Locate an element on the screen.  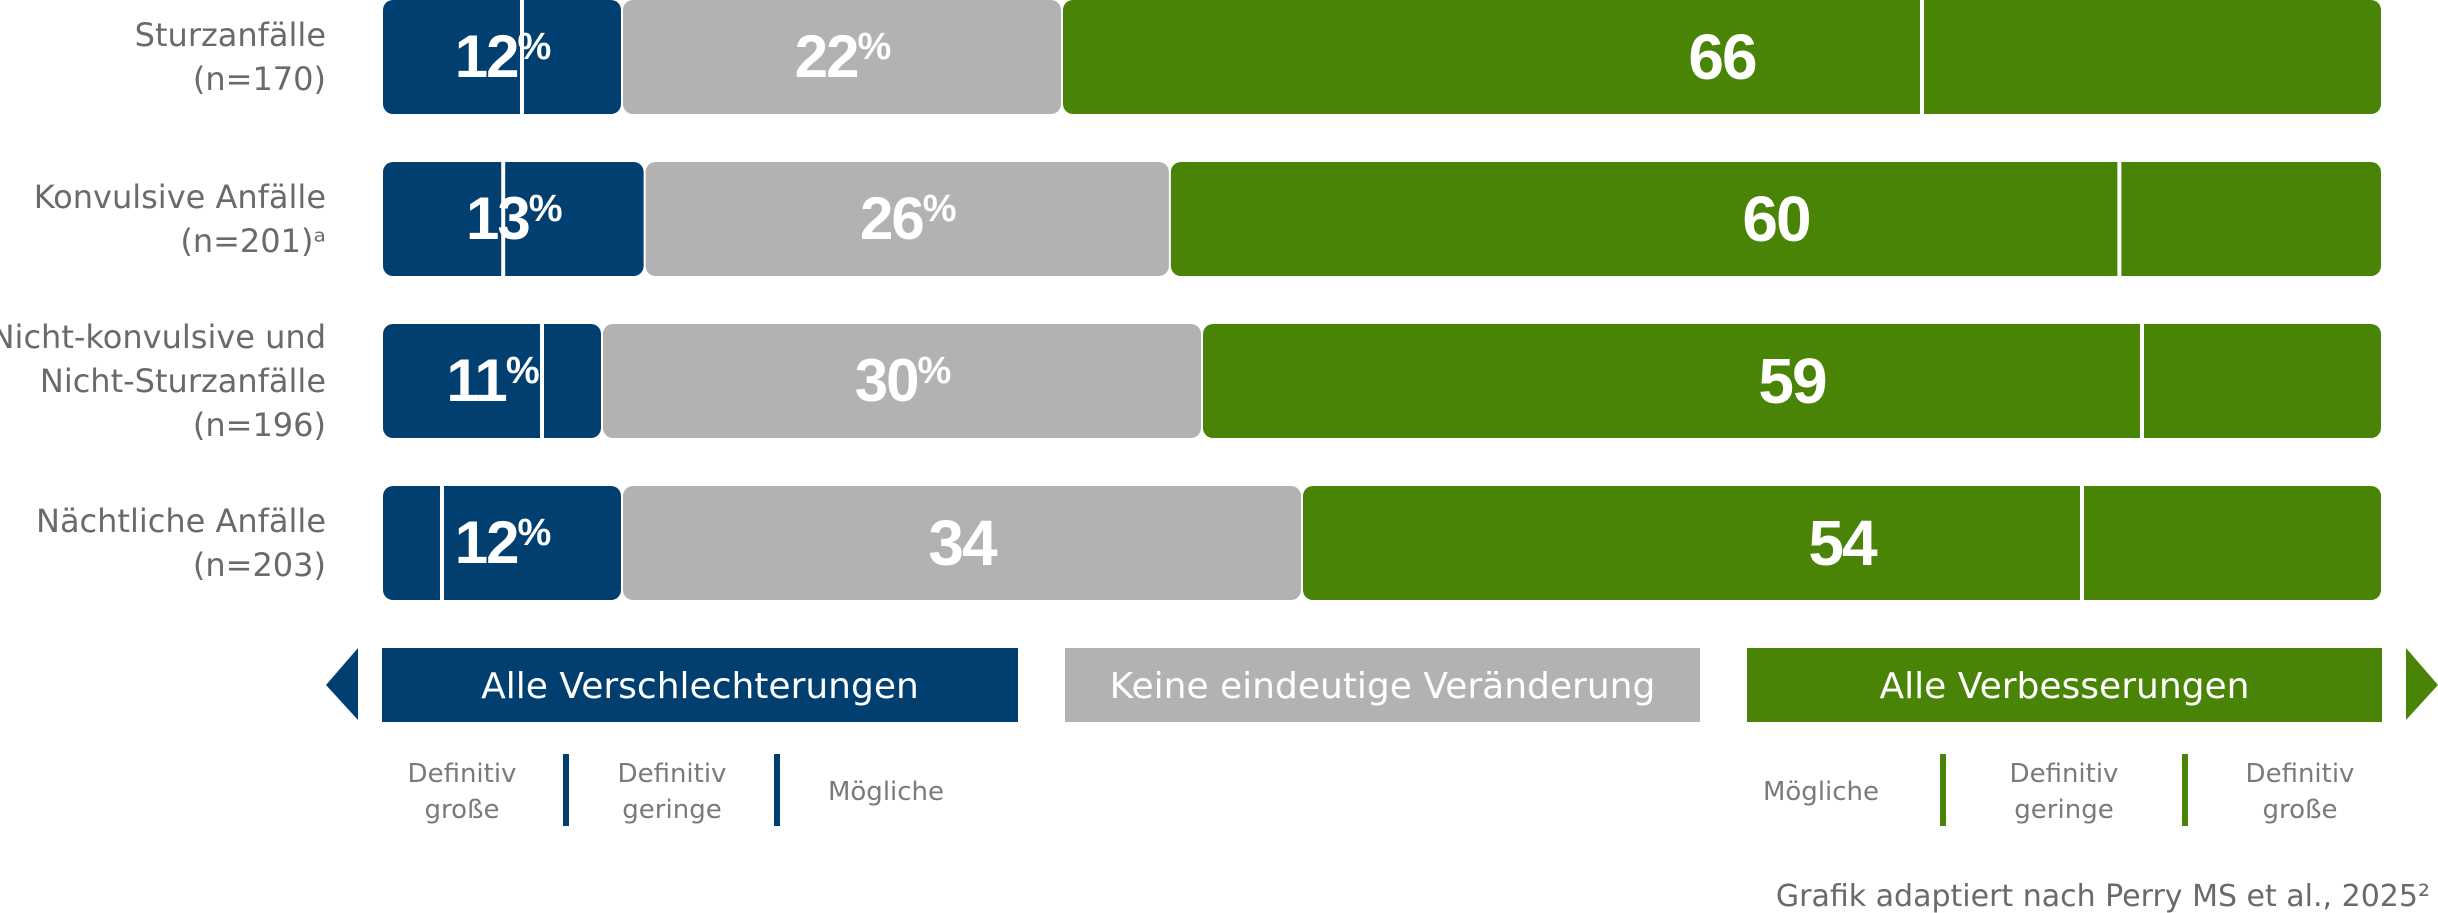
data-label: 59 is located at coordinates (1792, 381).